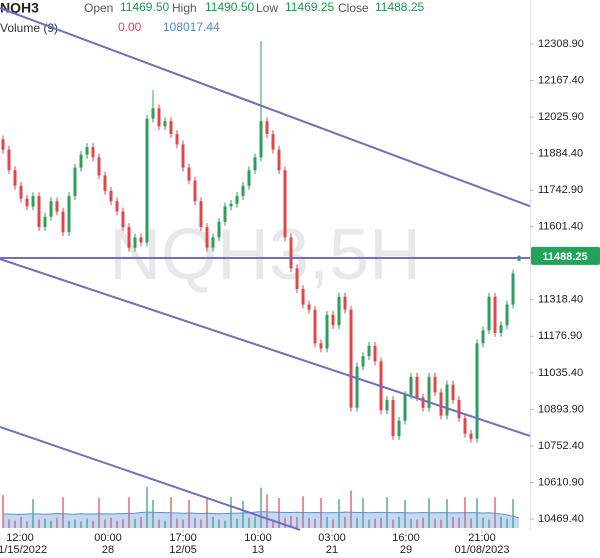 The height and width of the screenshot is (558, 600). What do you see at coordinates (130, 27) in the screenshot?
I see `volume-value: 0.00` at bounding box center [130, 27].